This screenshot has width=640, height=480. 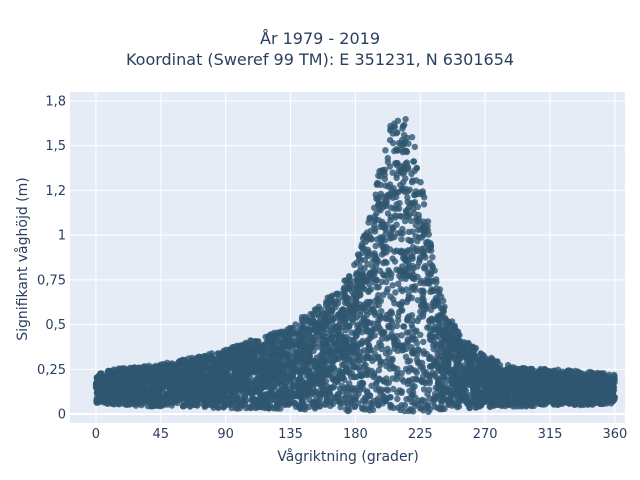 I want to click on chart-title: År 1979 - 2019, so click(x=320, y=38).